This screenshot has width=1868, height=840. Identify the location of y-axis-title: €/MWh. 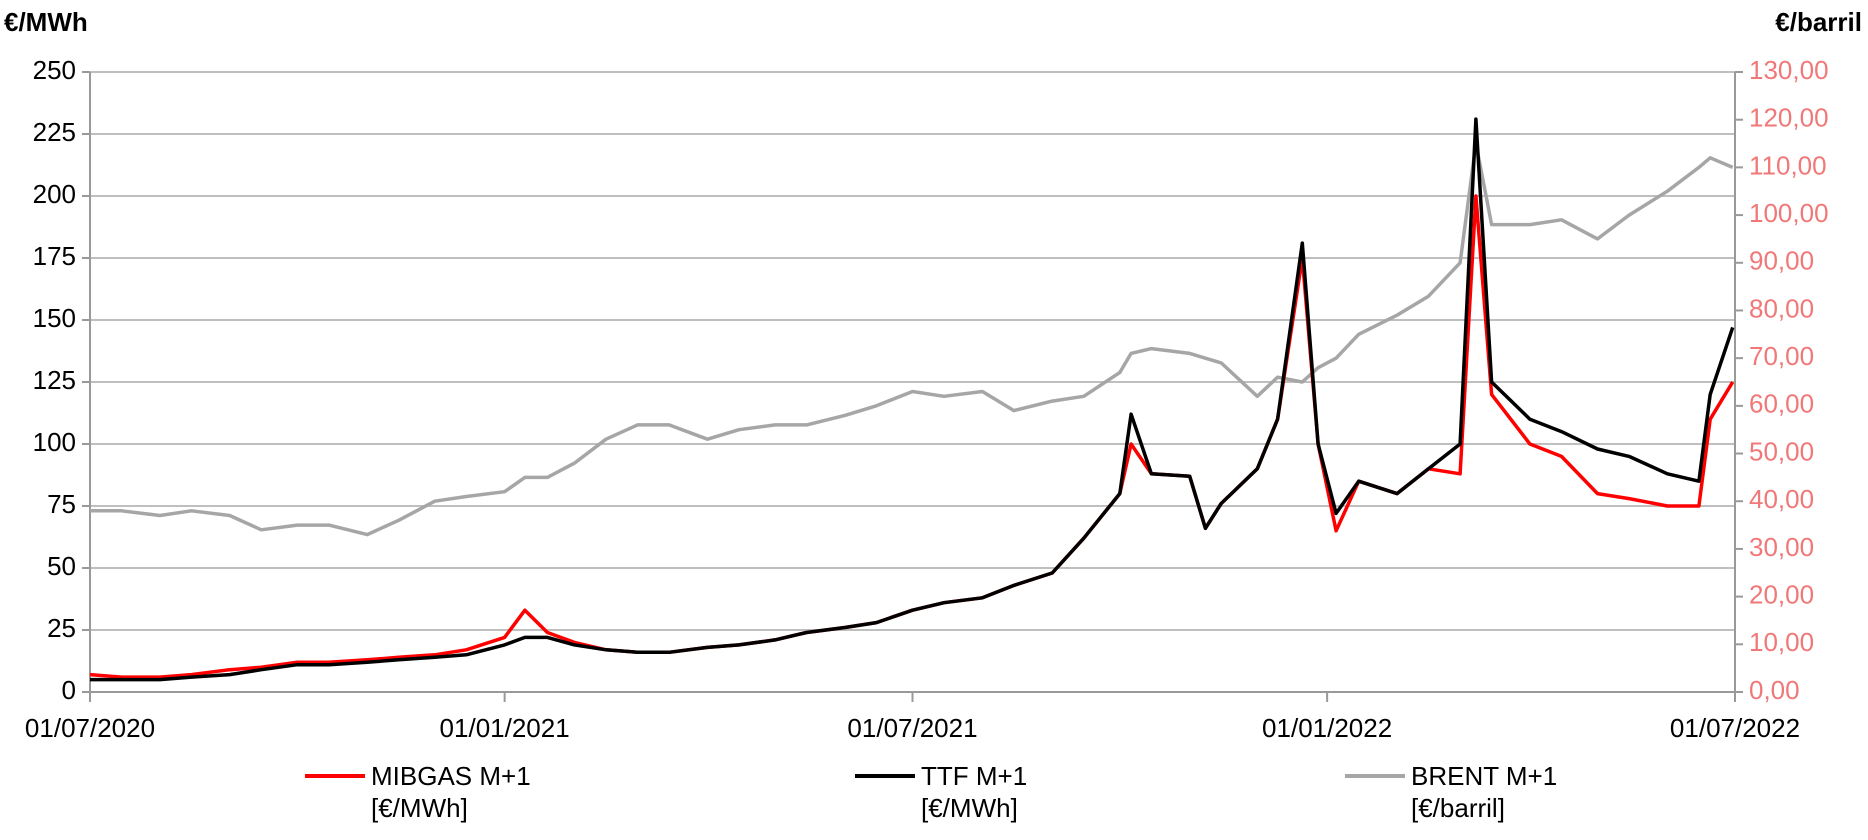
(46, 22).